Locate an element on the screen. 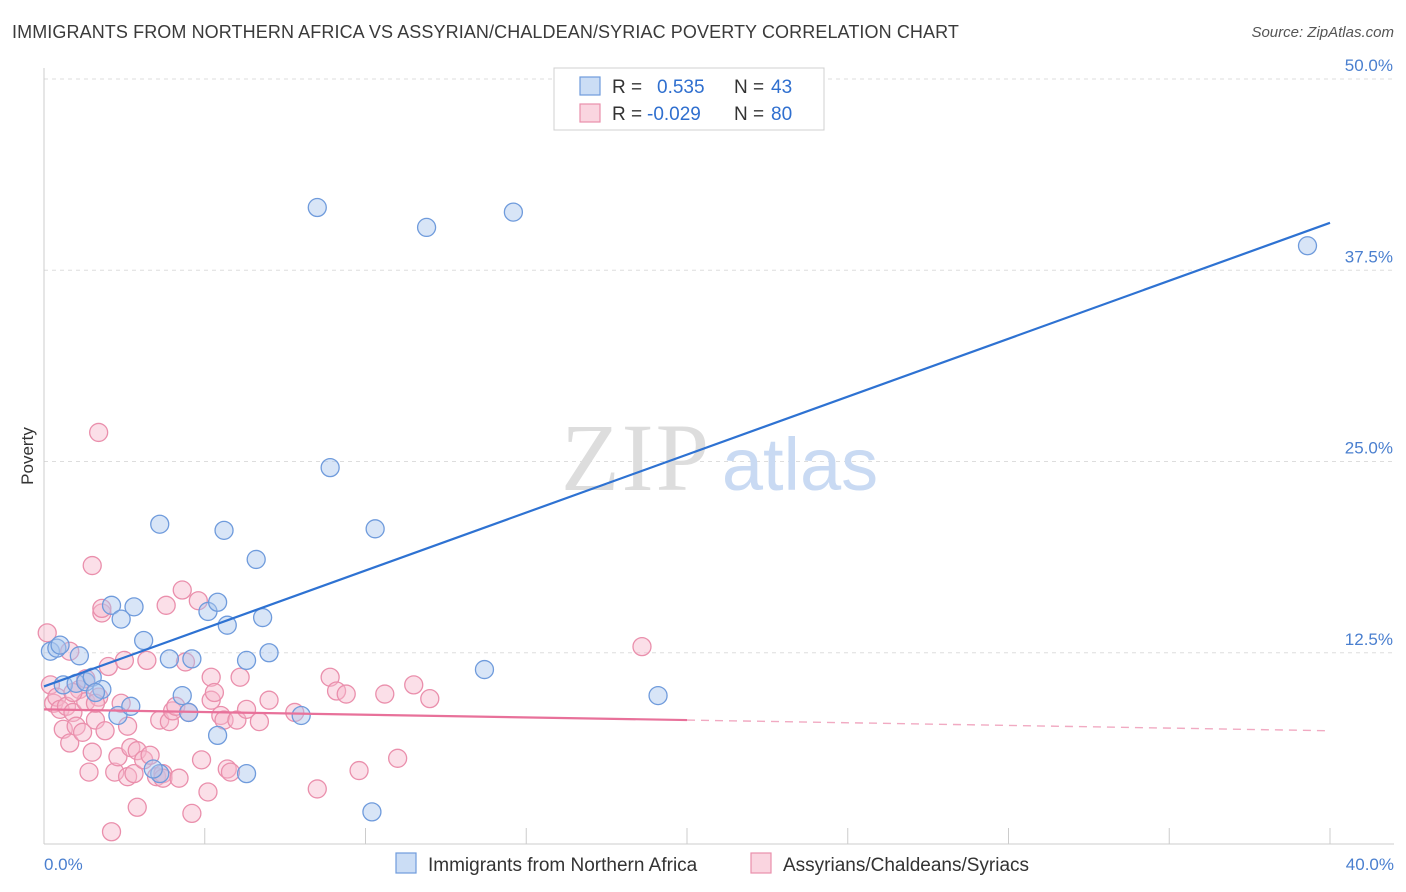 The width and height of the screenshot is (1406, 892). bottom-legend-label-blue: Immigrants from Northern Africa is located at coordinates (563, 865).